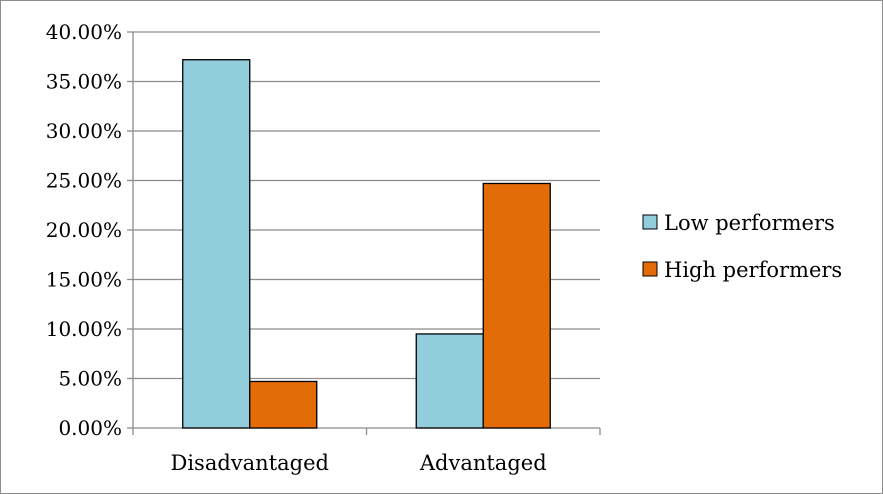 The width and height of the screenshot is (883, 494). What do you see at coordinates (749, 223) in the screenshot?
I see `legend-label: Low performers` at bounding box center [749, 223].